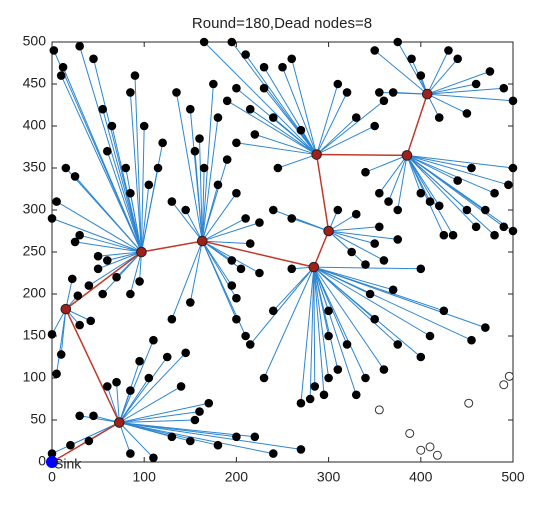  Describe the element at coordinates (42, 461) in the screenshot. I see `y-tick-label: 0` at that location.